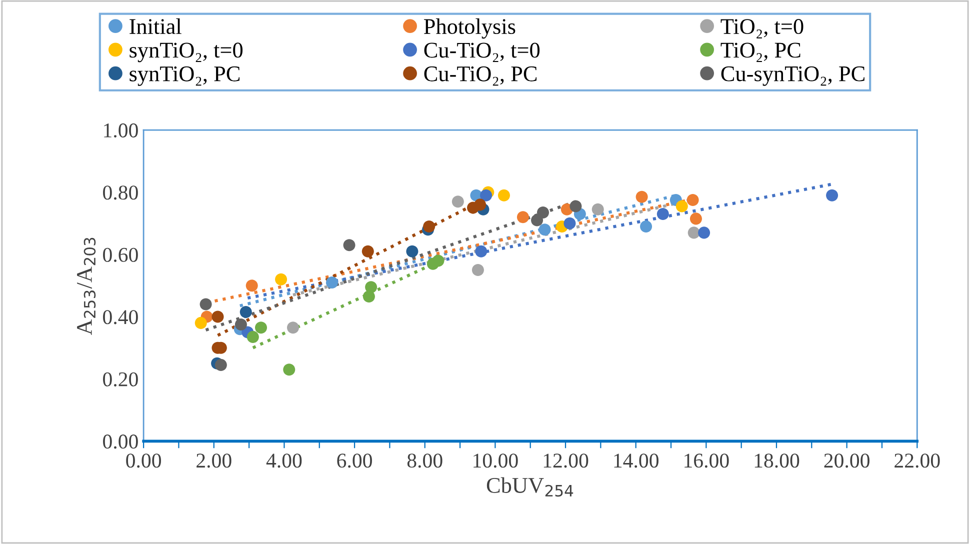 The image size is (970, 544). What do you see at coordinates (156, 26) in the screenshot?
I see `legend-label: Initial` at bounding box center [156, 26].